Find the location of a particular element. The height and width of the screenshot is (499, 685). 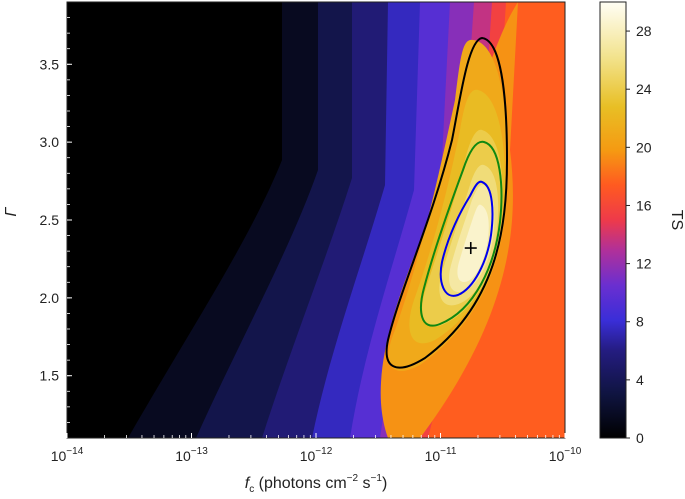

y-tick-label-5: 3.5 is located at coordinates (50, 64).